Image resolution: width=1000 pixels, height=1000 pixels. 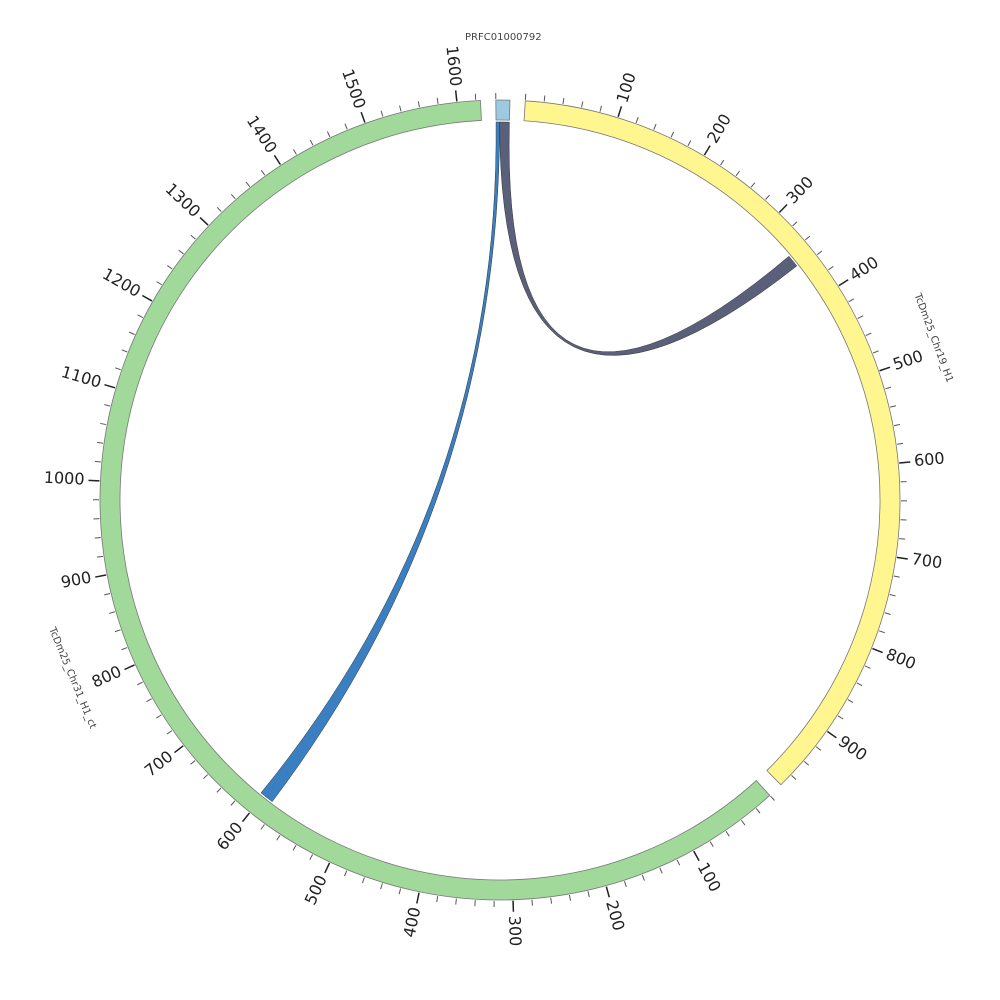 What do you see at coordinates (719, 129) in the screenshot?
I see `tick-label: 200` at bounding box center [719, 129].